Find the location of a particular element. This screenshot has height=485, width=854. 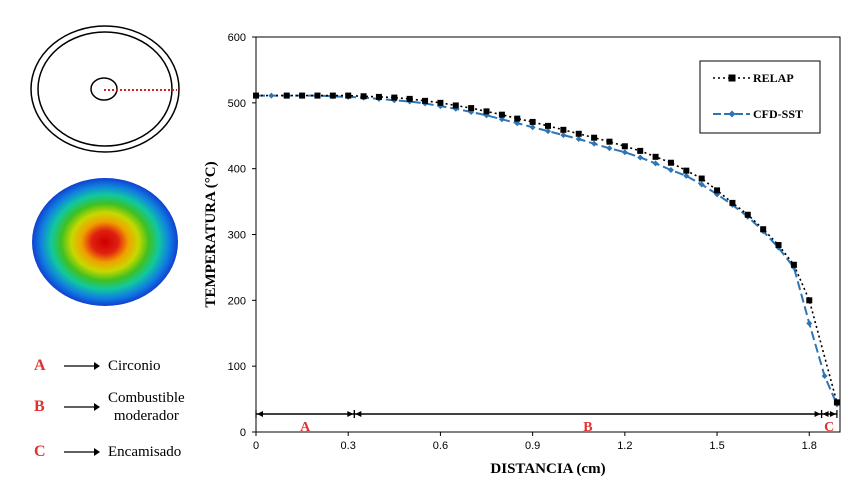

x-tick-label: 1.2 is located at coordinates (624, 446).